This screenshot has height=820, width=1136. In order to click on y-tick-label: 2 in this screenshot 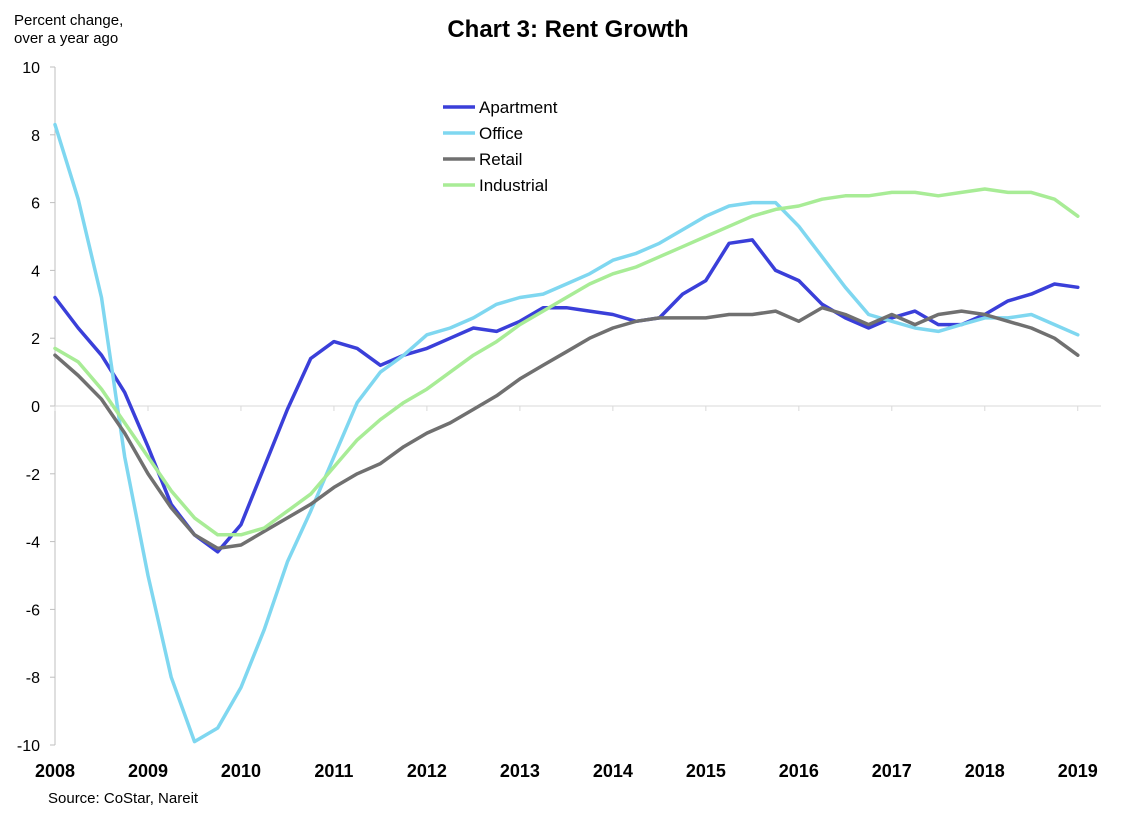, I will do `click(35, 339)`.